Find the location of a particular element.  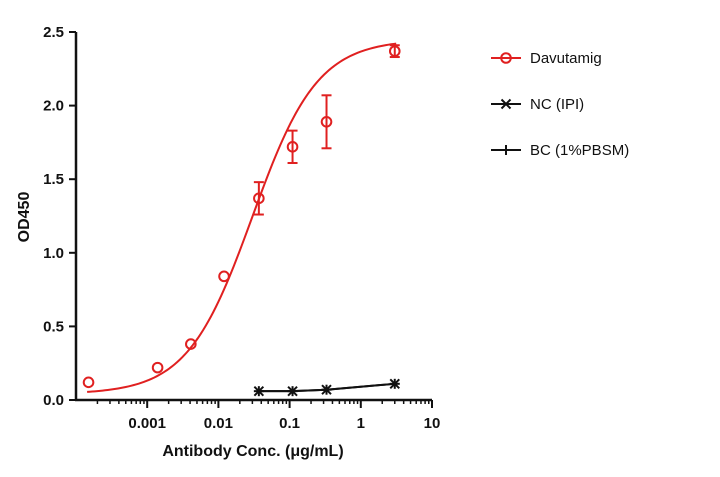

legend-item-0: Davutamig is located at coordinates (546, 58).